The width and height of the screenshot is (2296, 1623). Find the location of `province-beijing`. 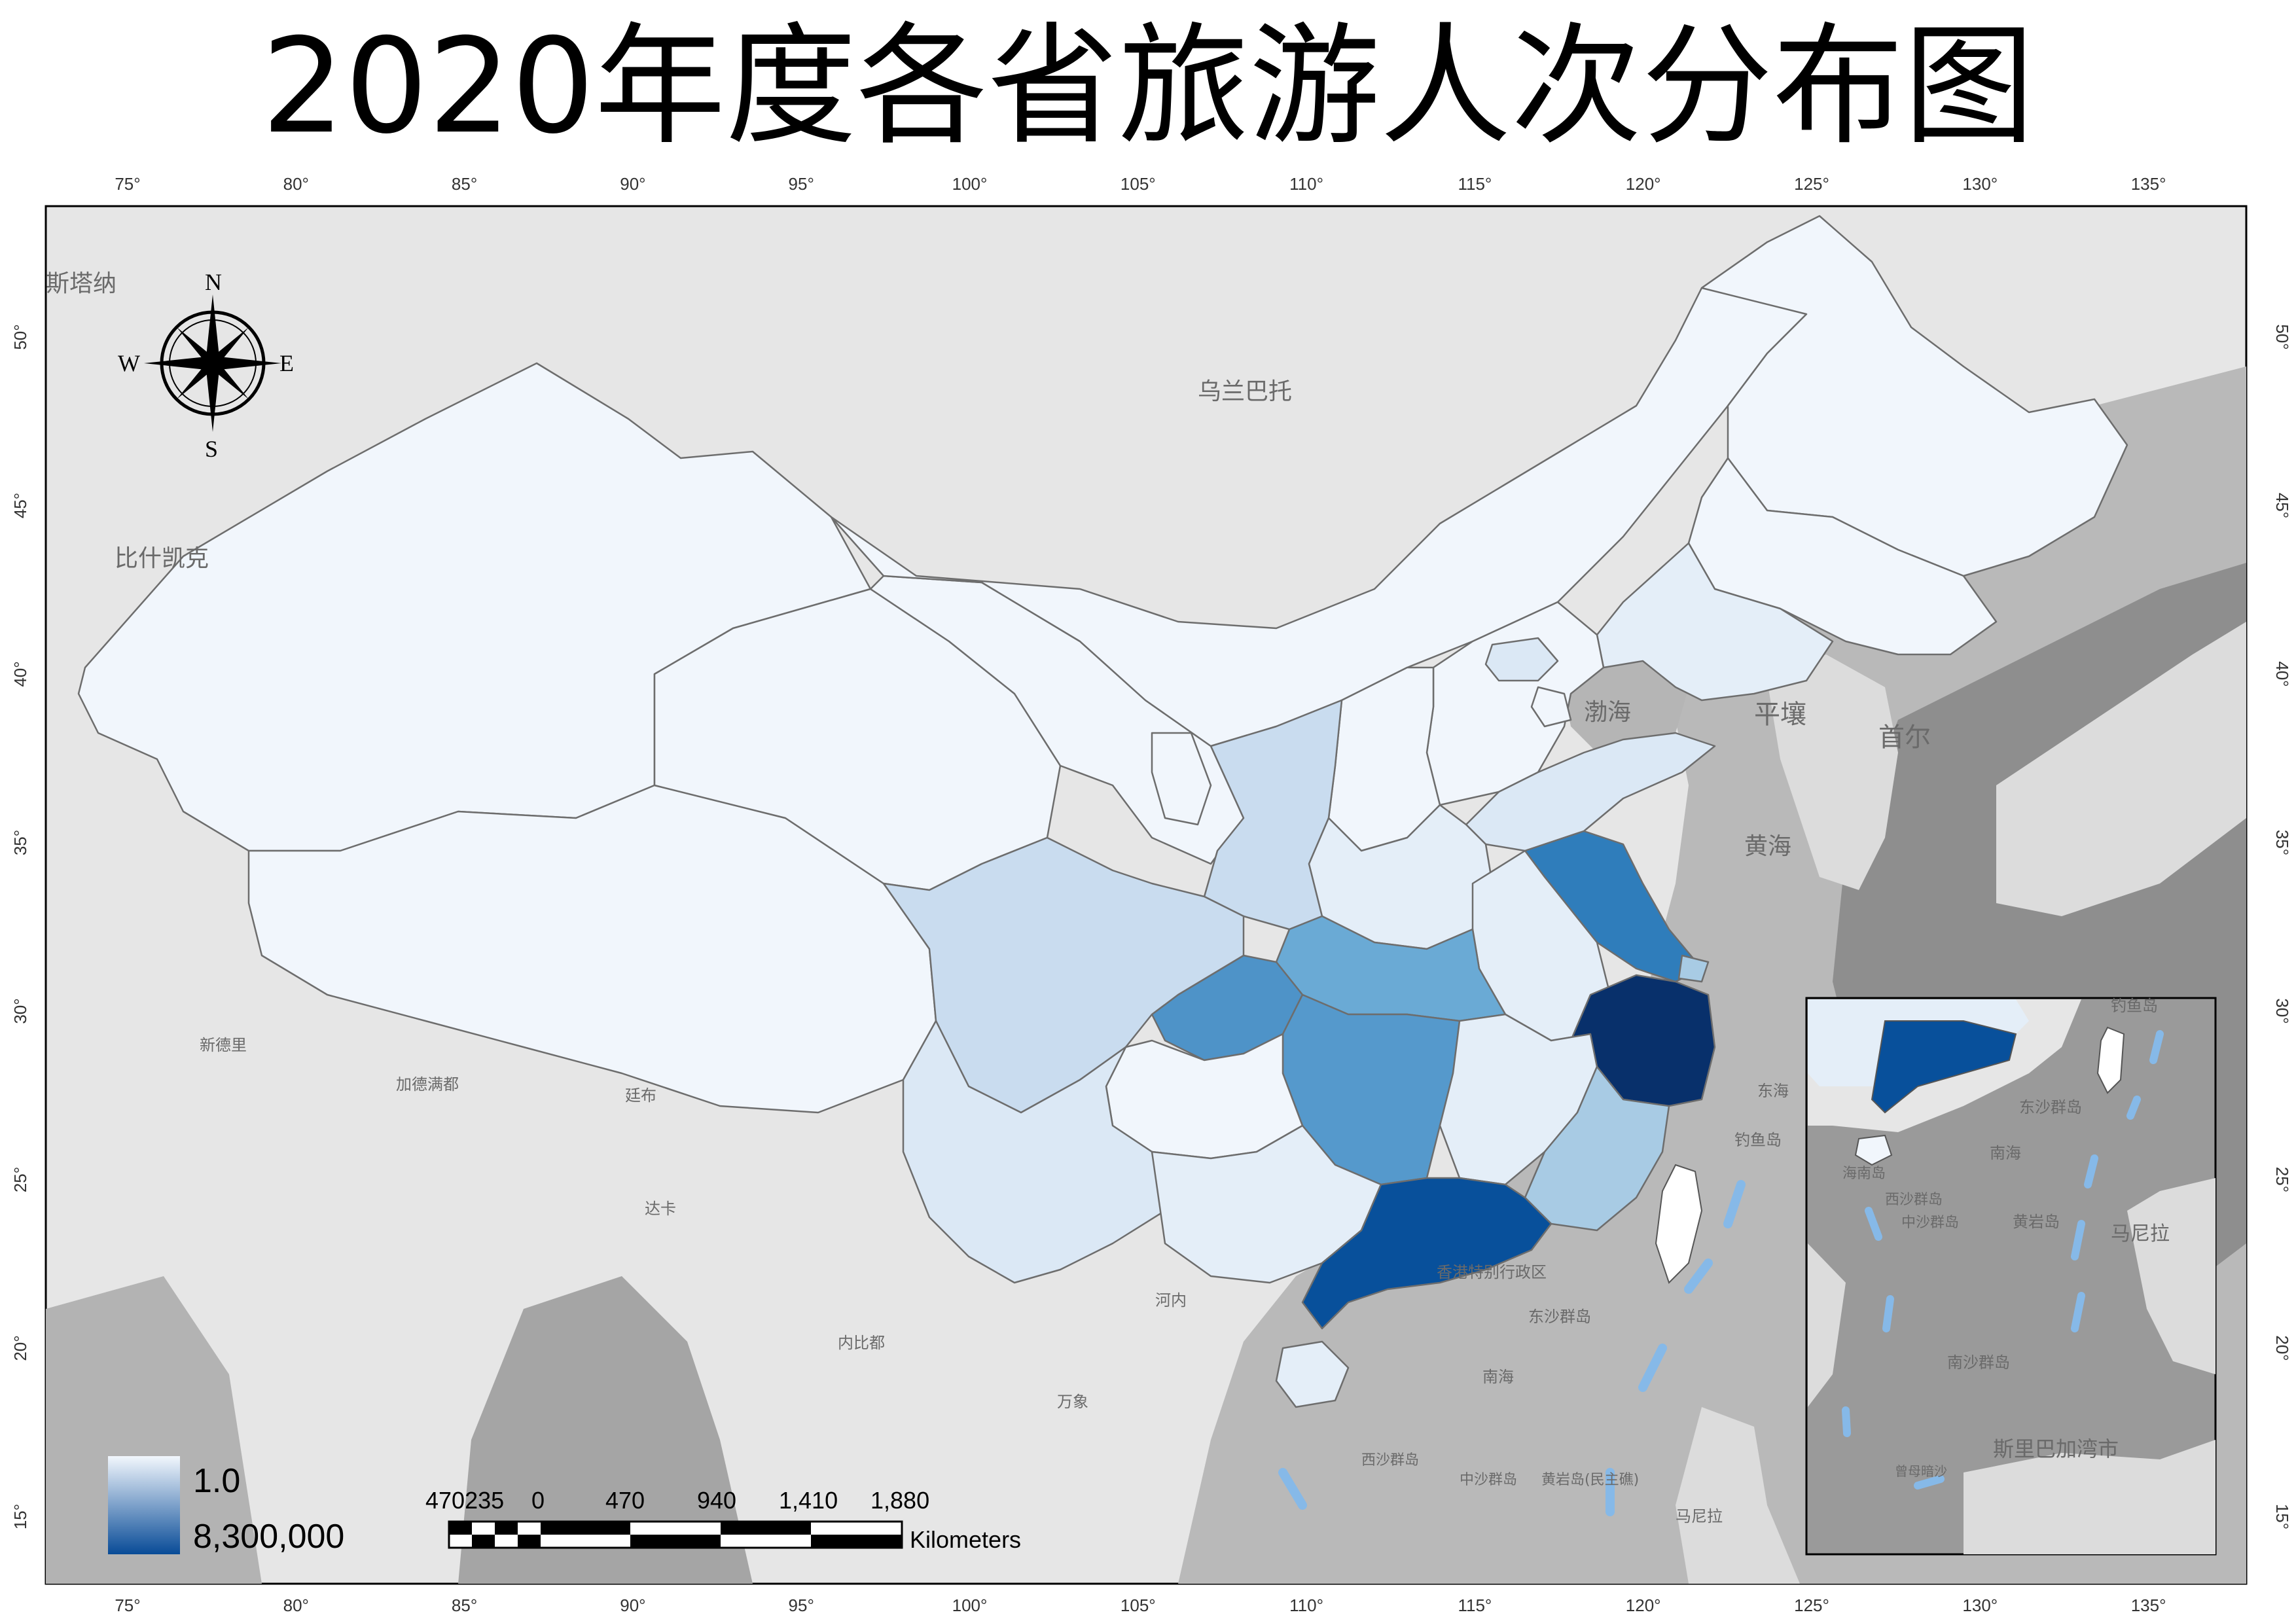

province-beijing is located at coordinates (1521, 659).